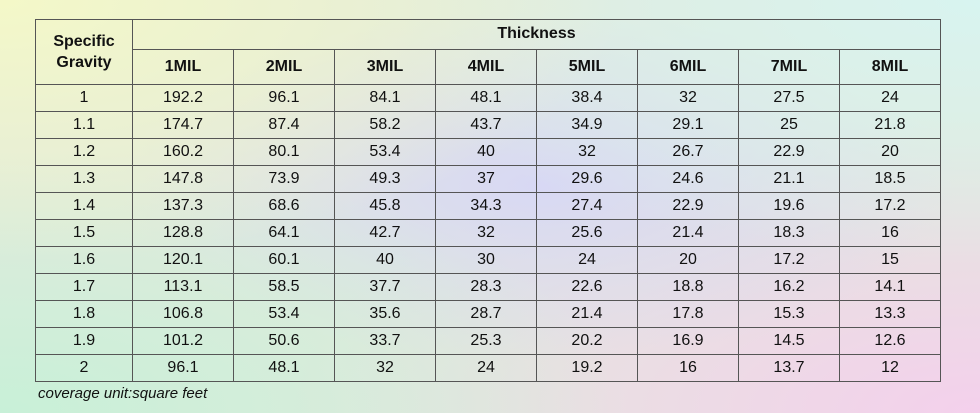 The height and width of the screenshot is (413, 980). Describe the element at coordinates (284, 179) in the screenshot. I see `coverage-value-cell: 73.9` at that location.